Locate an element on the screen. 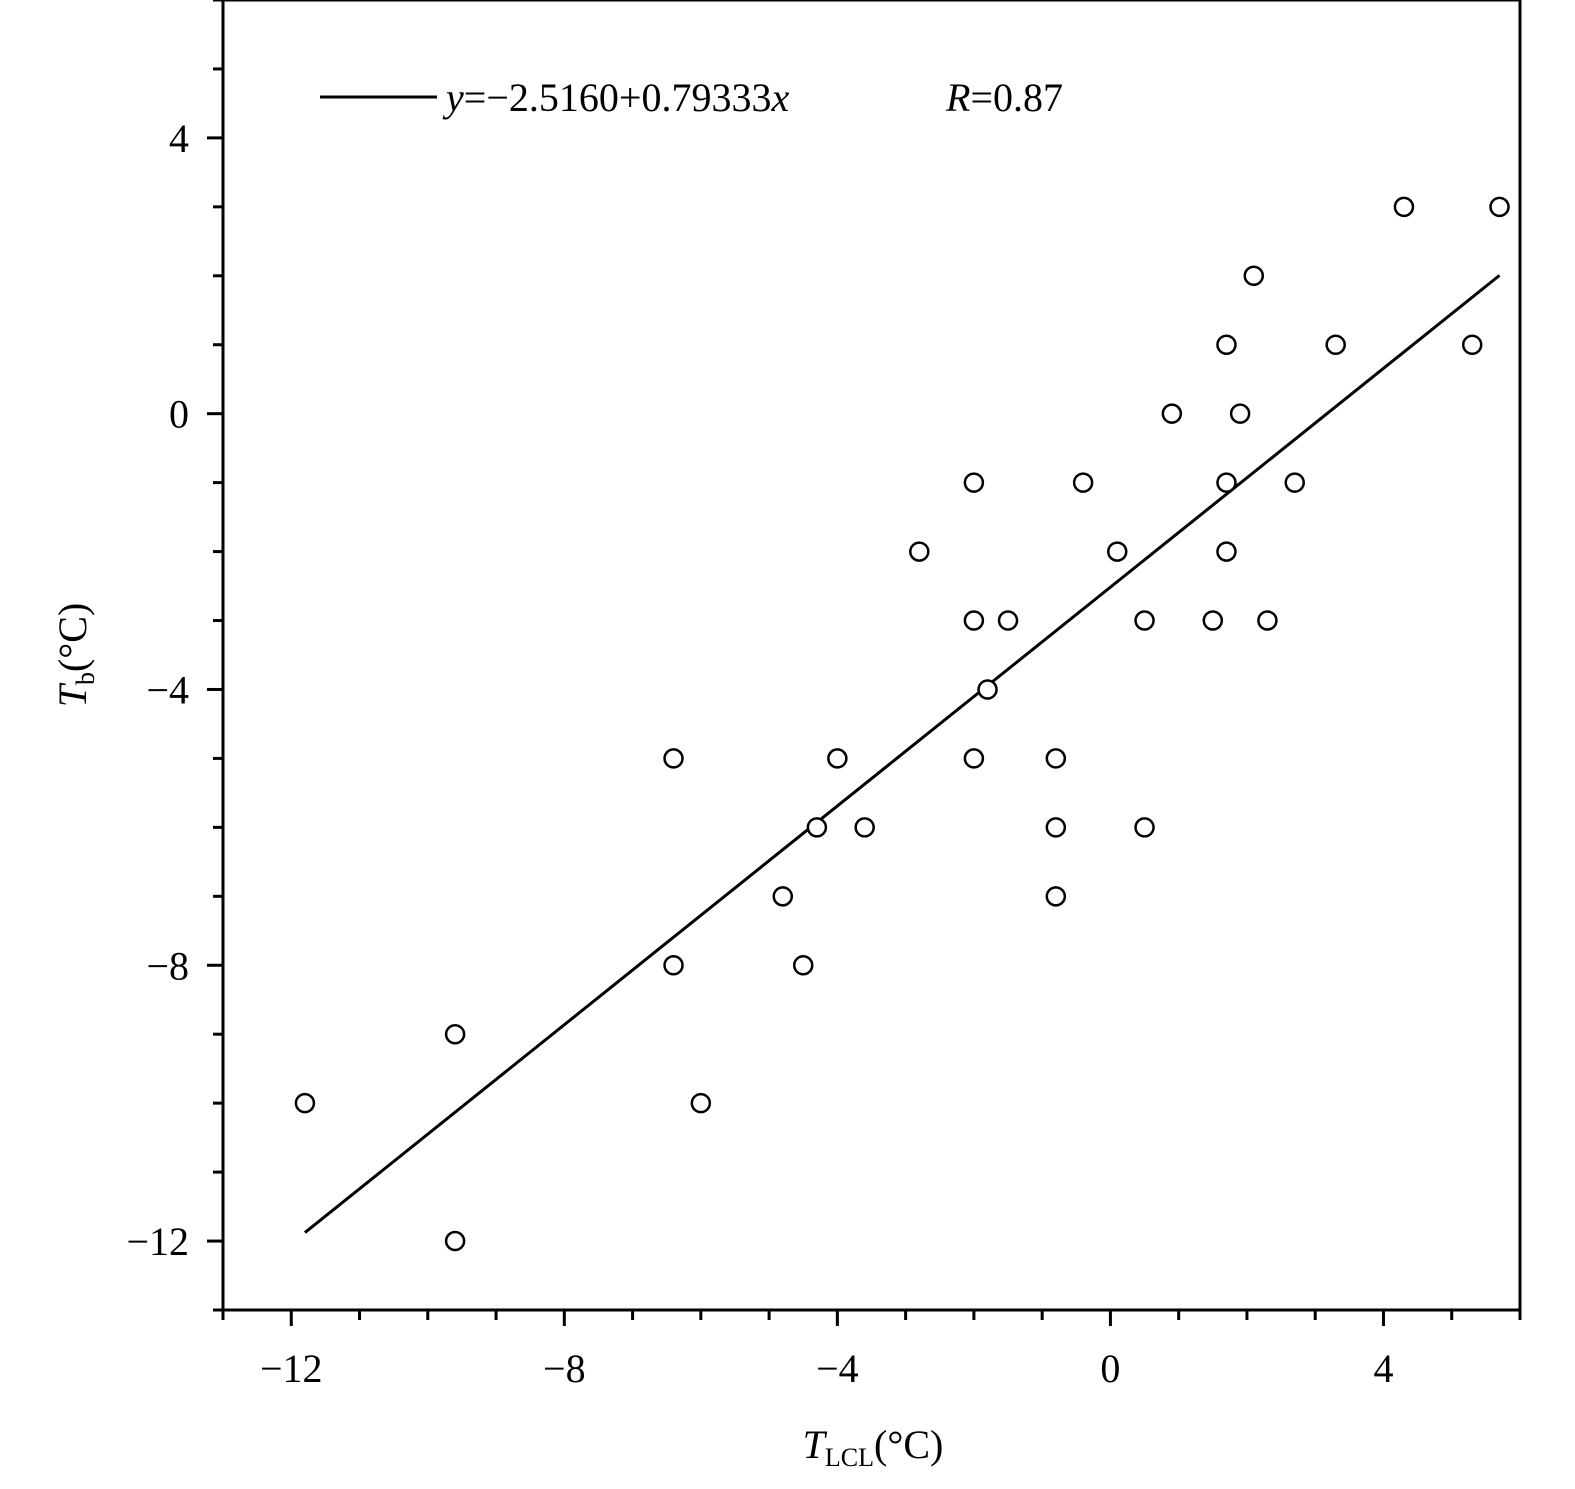 The width and height of the screenshot is (1575, 1489). legend-equation-y: y is located at coordinates (453, 97).